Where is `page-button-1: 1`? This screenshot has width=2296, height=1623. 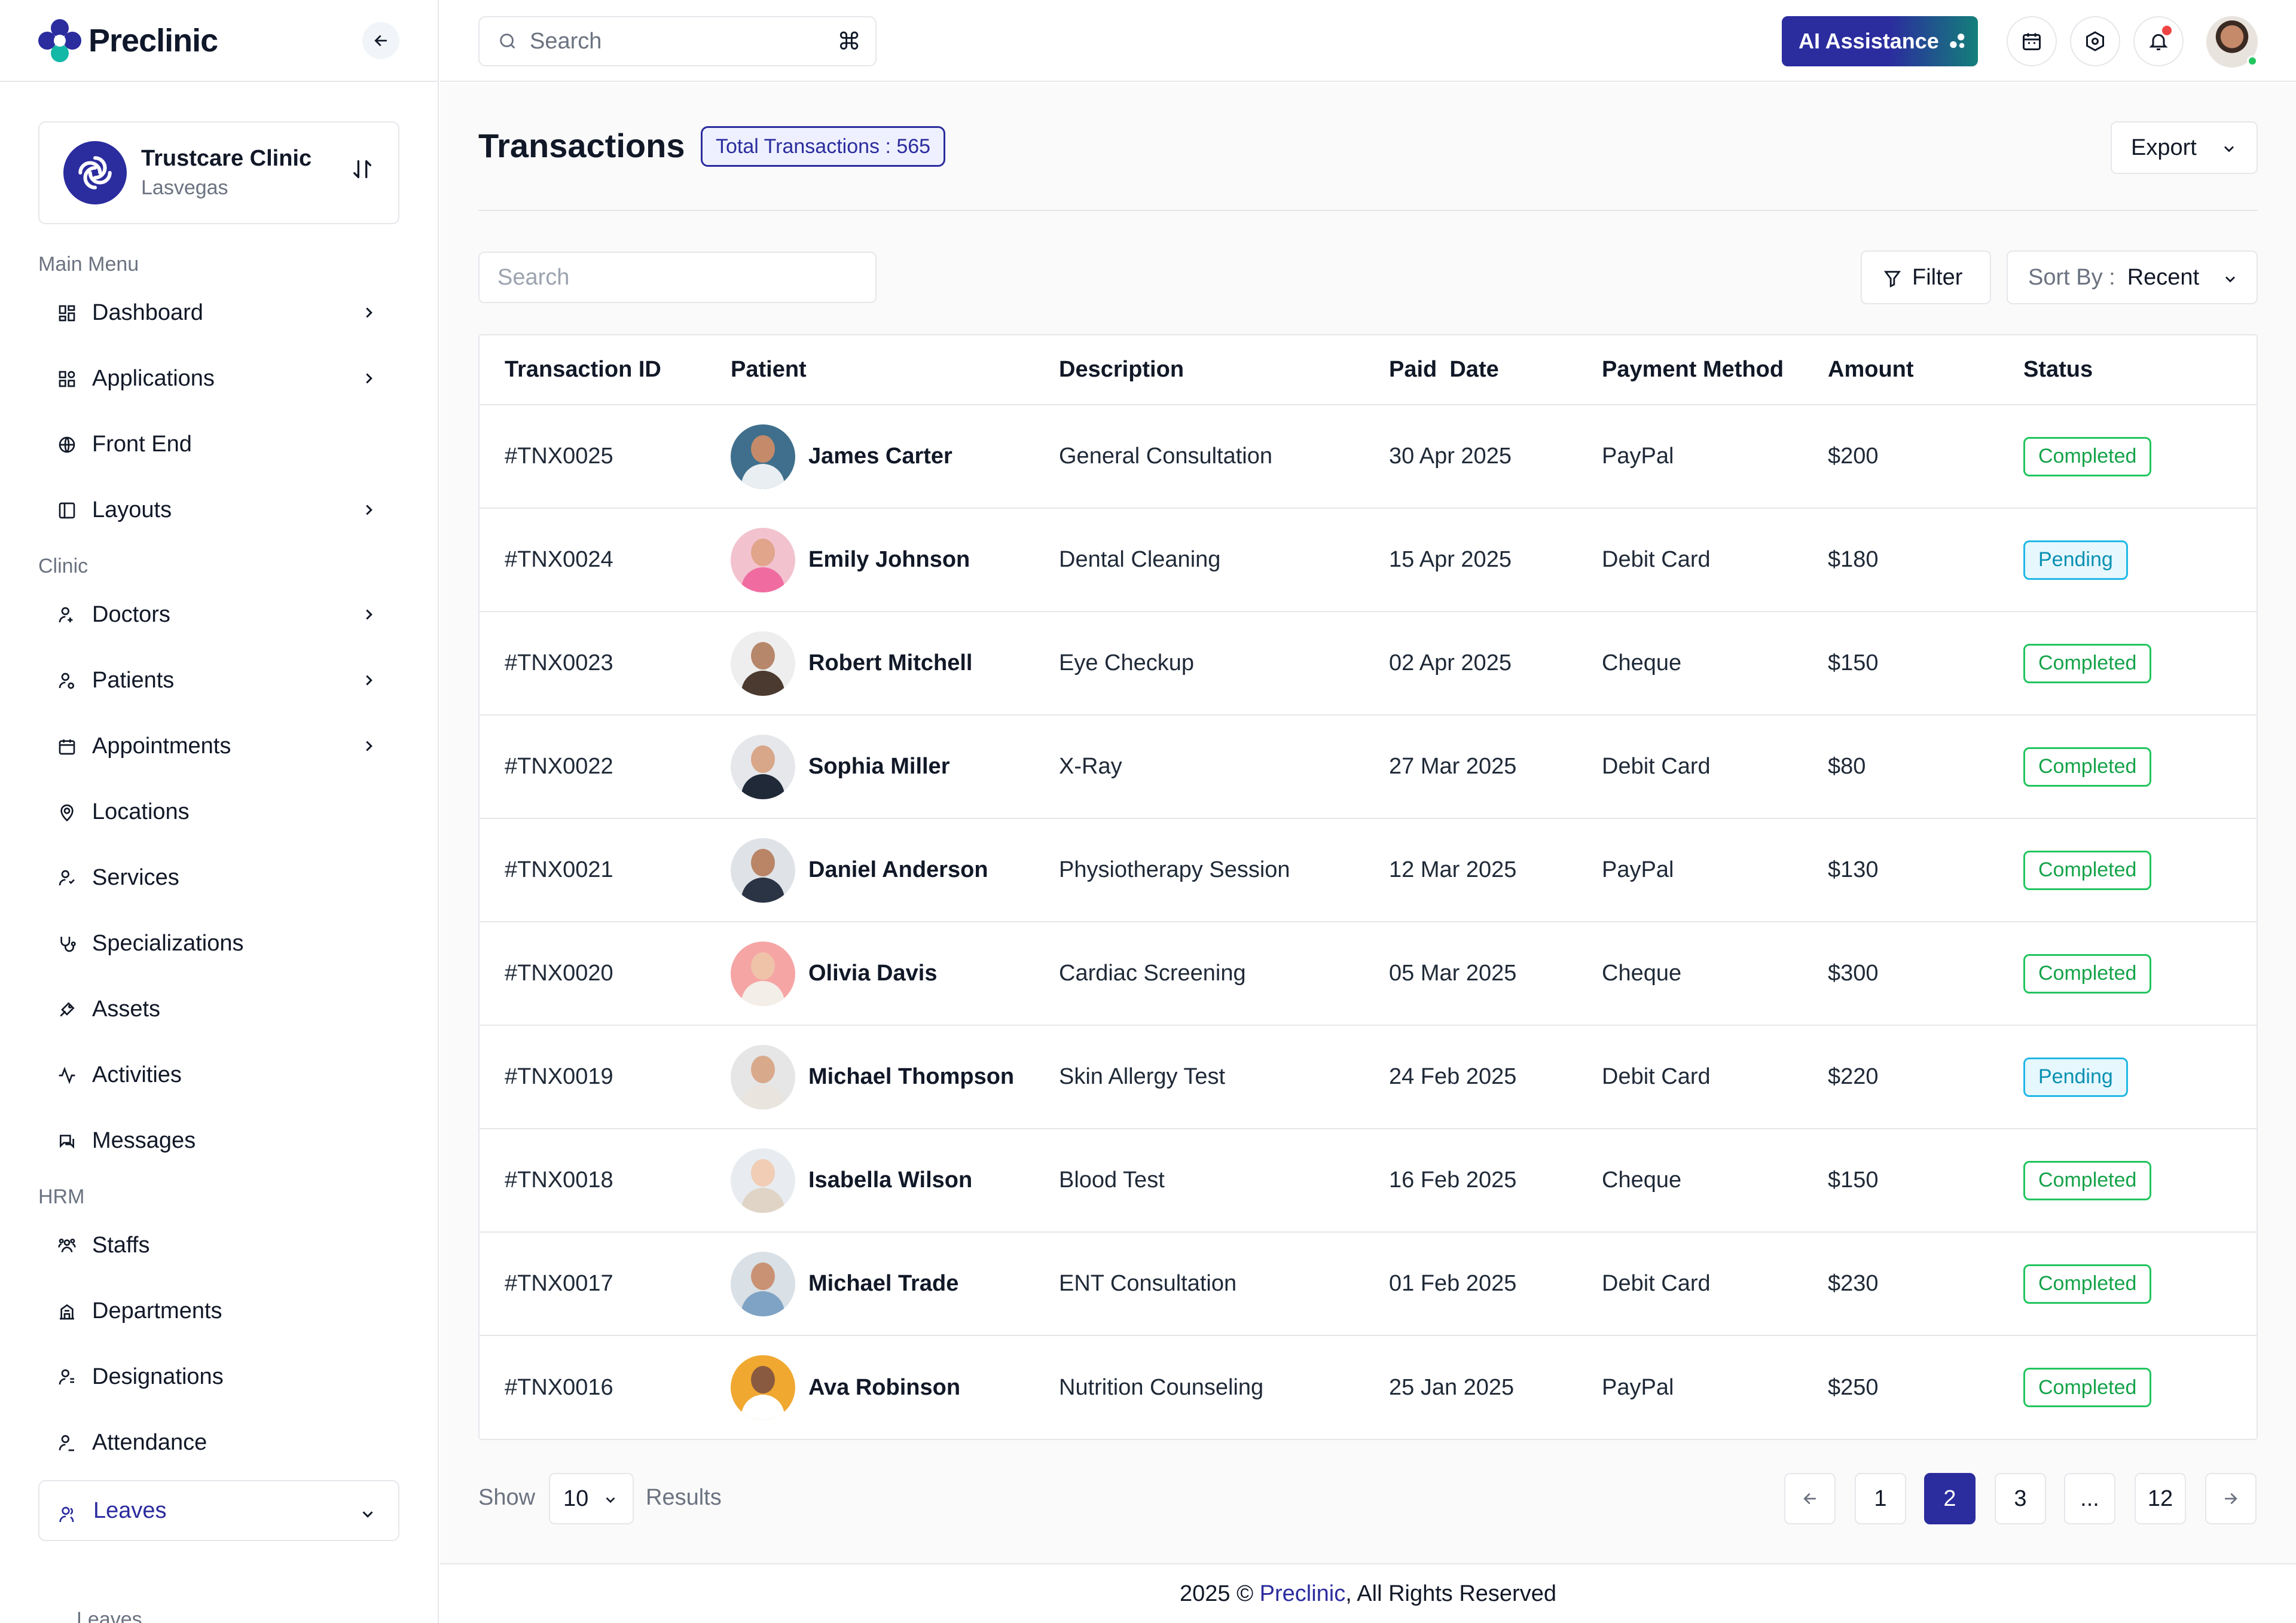
page-button-1: 1 is located at coordinates (1880, 1499).